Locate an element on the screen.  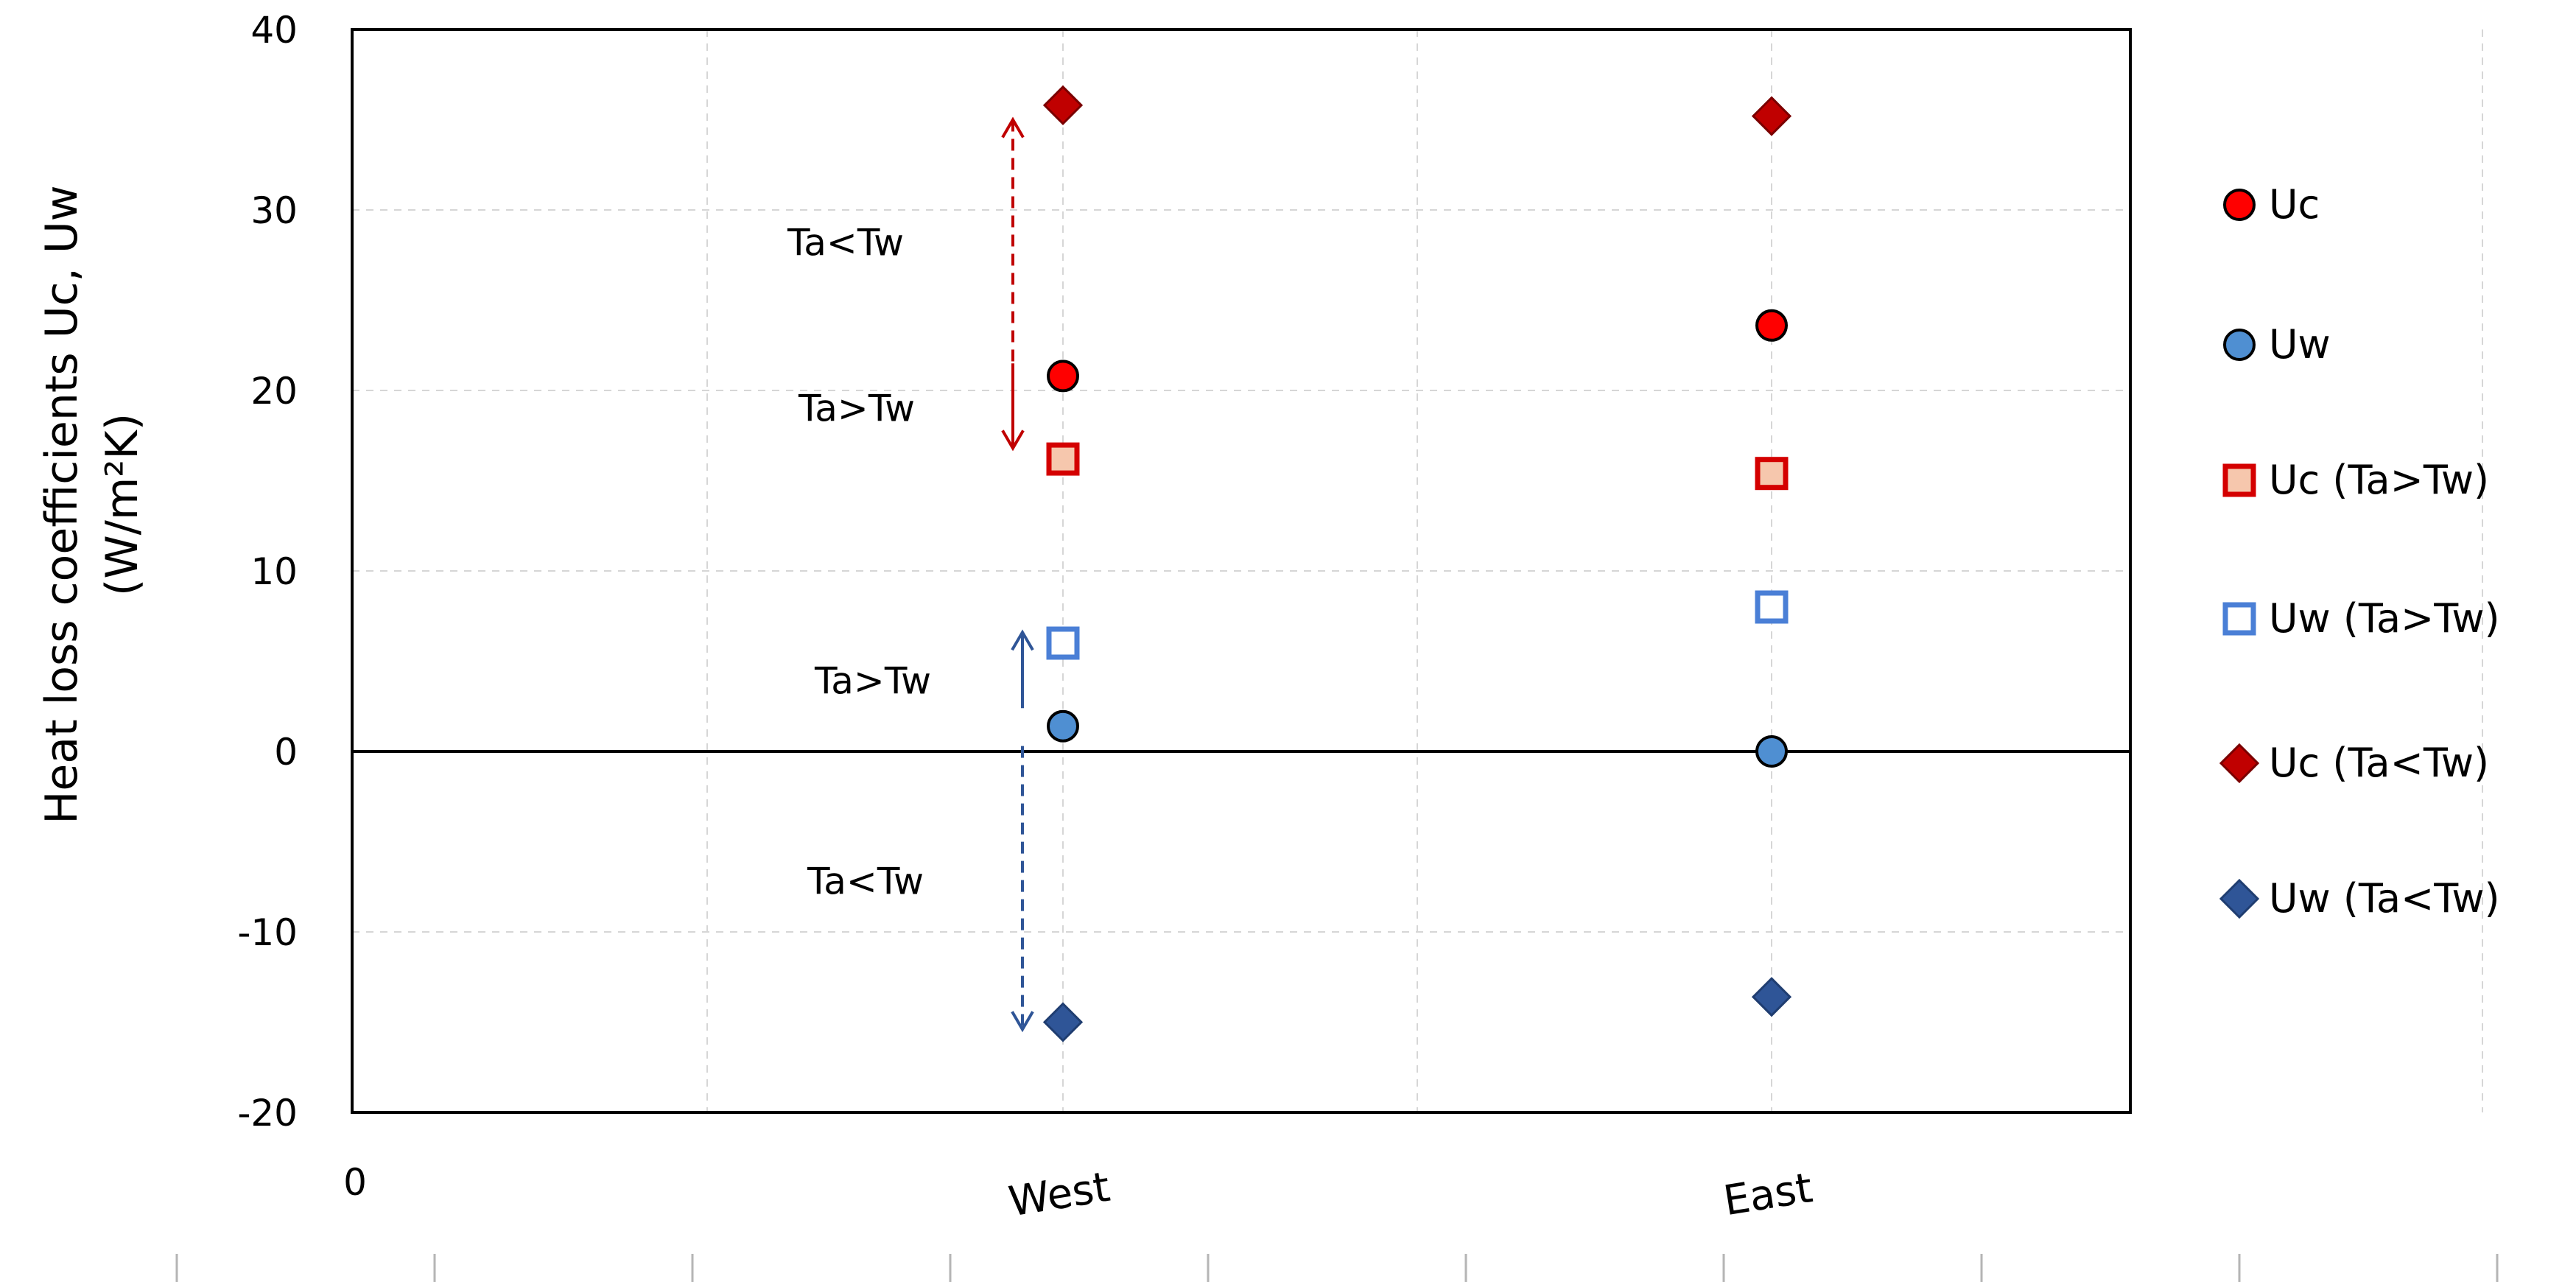
legend-item: Uw (Ta>Tw) is located at coordinates (2361, 618).